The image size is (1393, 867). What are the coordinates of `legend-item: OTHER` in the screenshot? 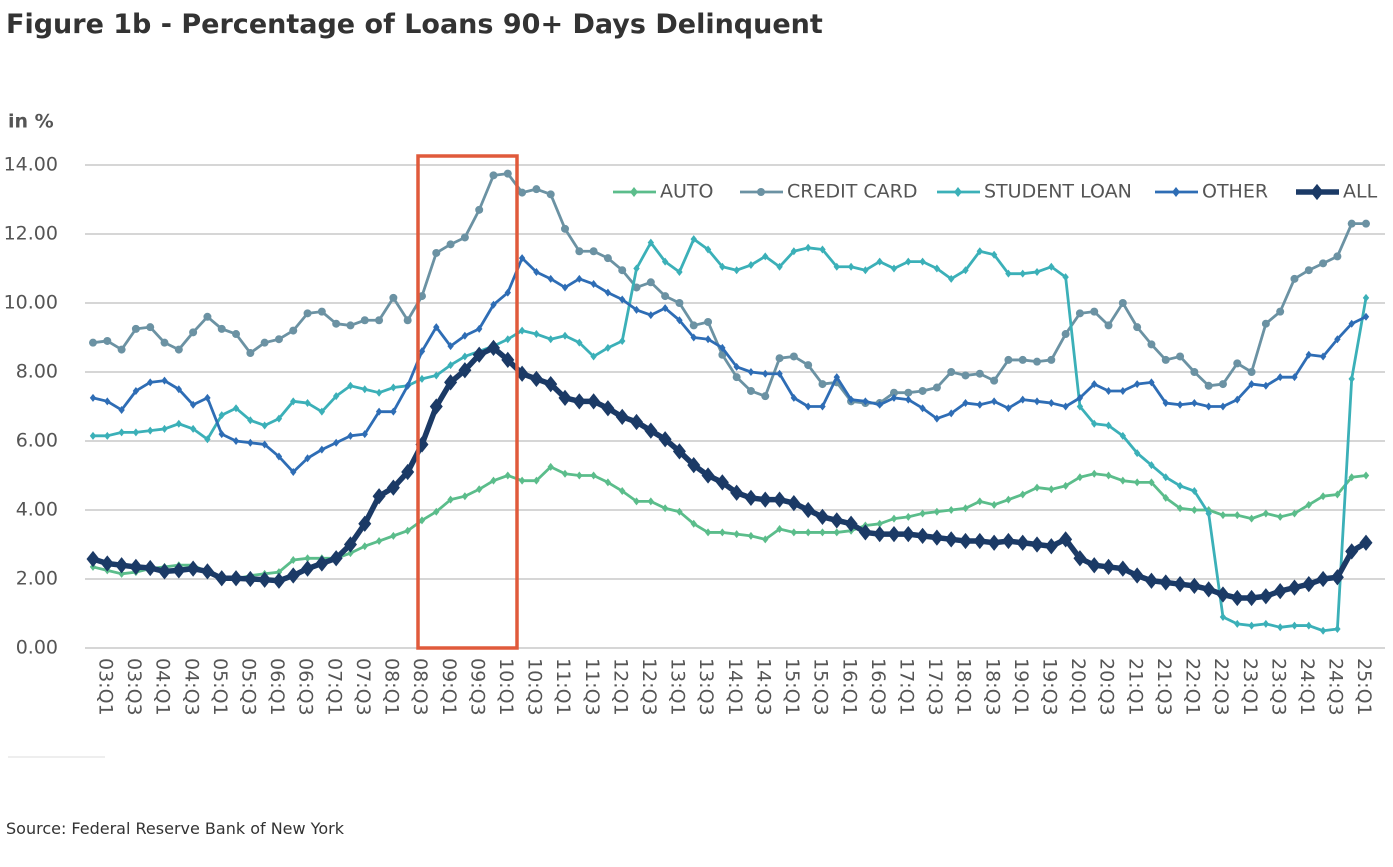 It's located at (1211, 192).